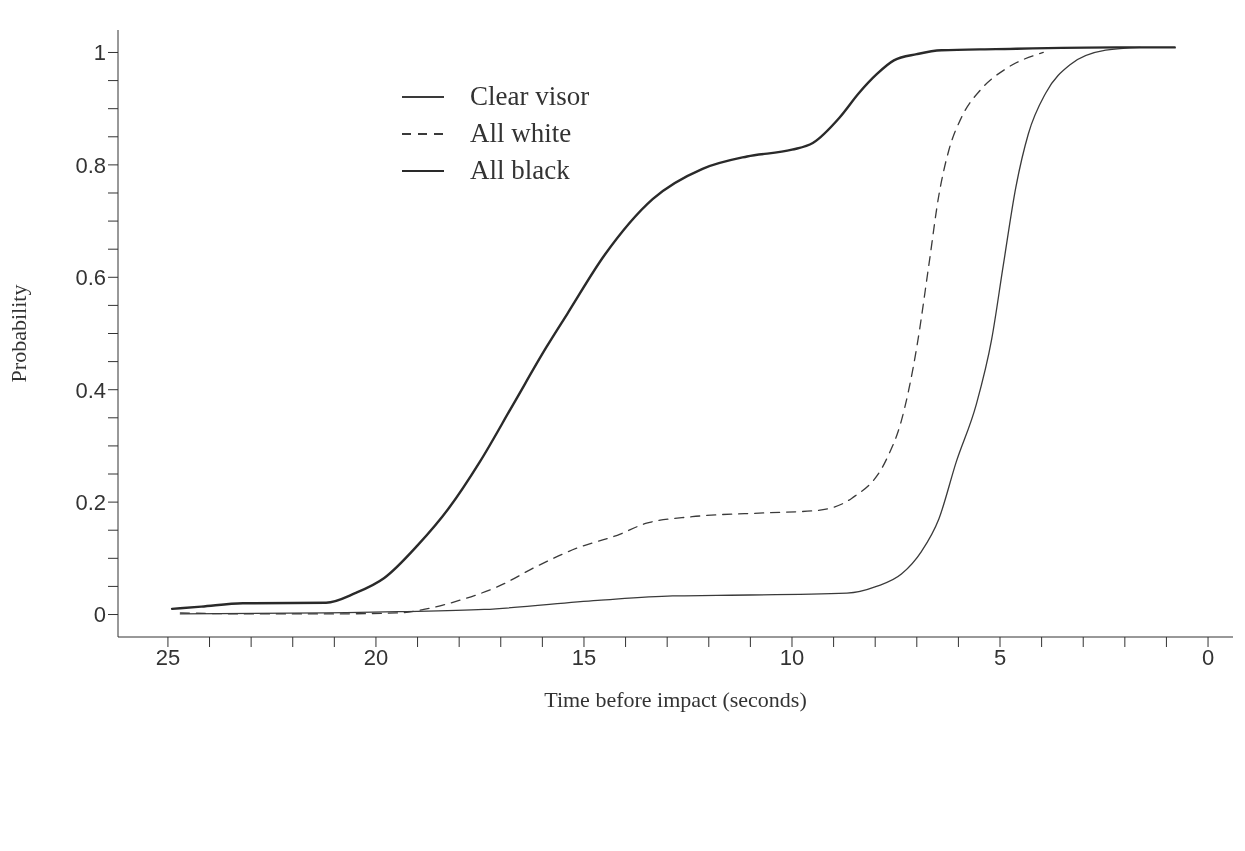  I want to click on x-tick-label: 25, so click(168, 657).